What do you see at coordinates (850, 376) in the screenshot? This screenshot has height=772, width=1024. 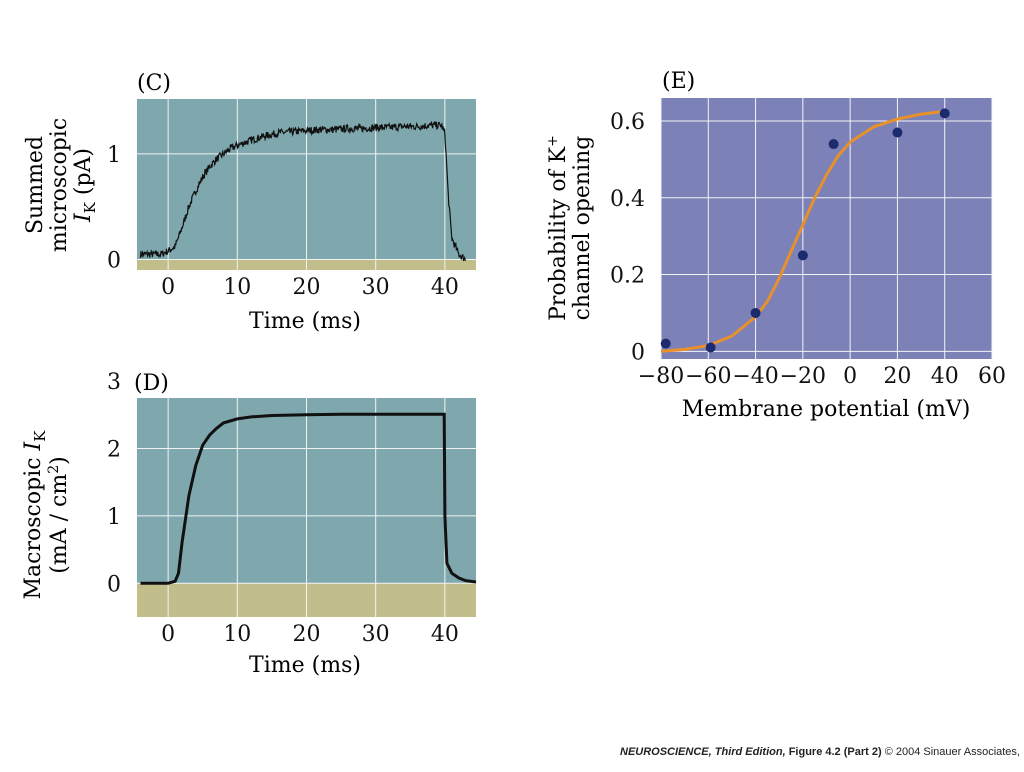 I see `e-x-tick-label: 0` at bounding box center [850, 376].